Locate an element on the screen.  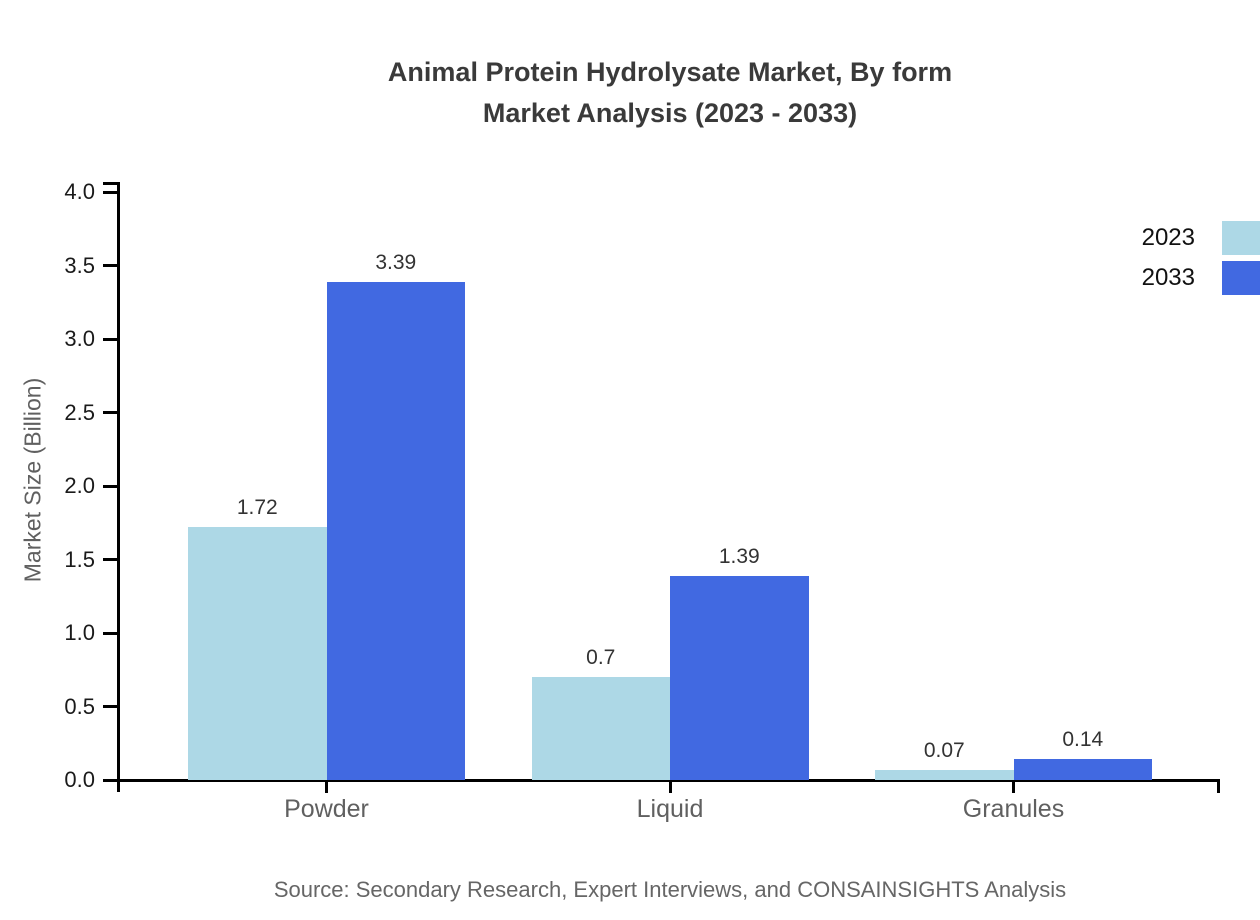
bar-value-label: 1.39 is located at coordinates (739, 556).